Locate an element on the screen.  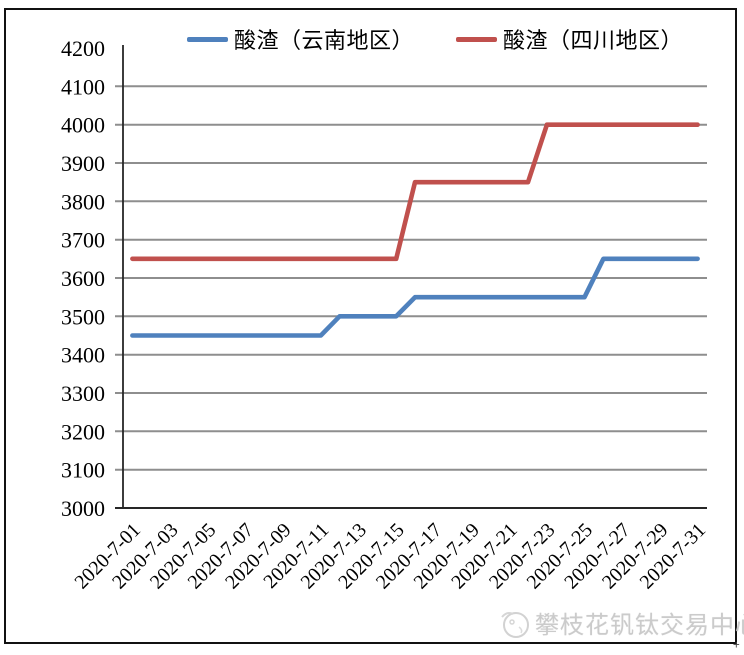
watermark: 攀枝花钒钛交易中心 is located at coordinates (620, 622).